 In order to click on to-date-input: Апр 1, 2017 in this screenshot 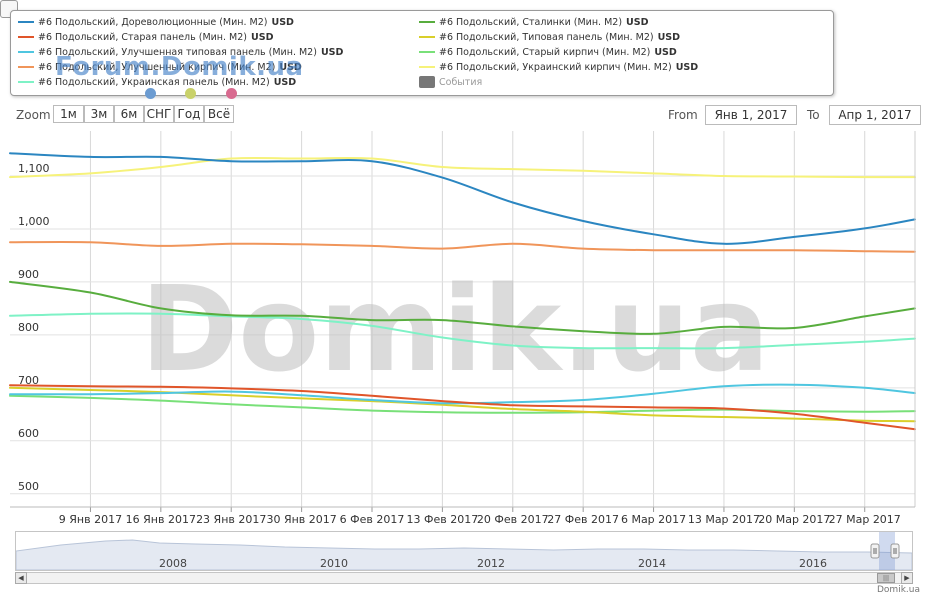, I will do `click(875, 115)`.